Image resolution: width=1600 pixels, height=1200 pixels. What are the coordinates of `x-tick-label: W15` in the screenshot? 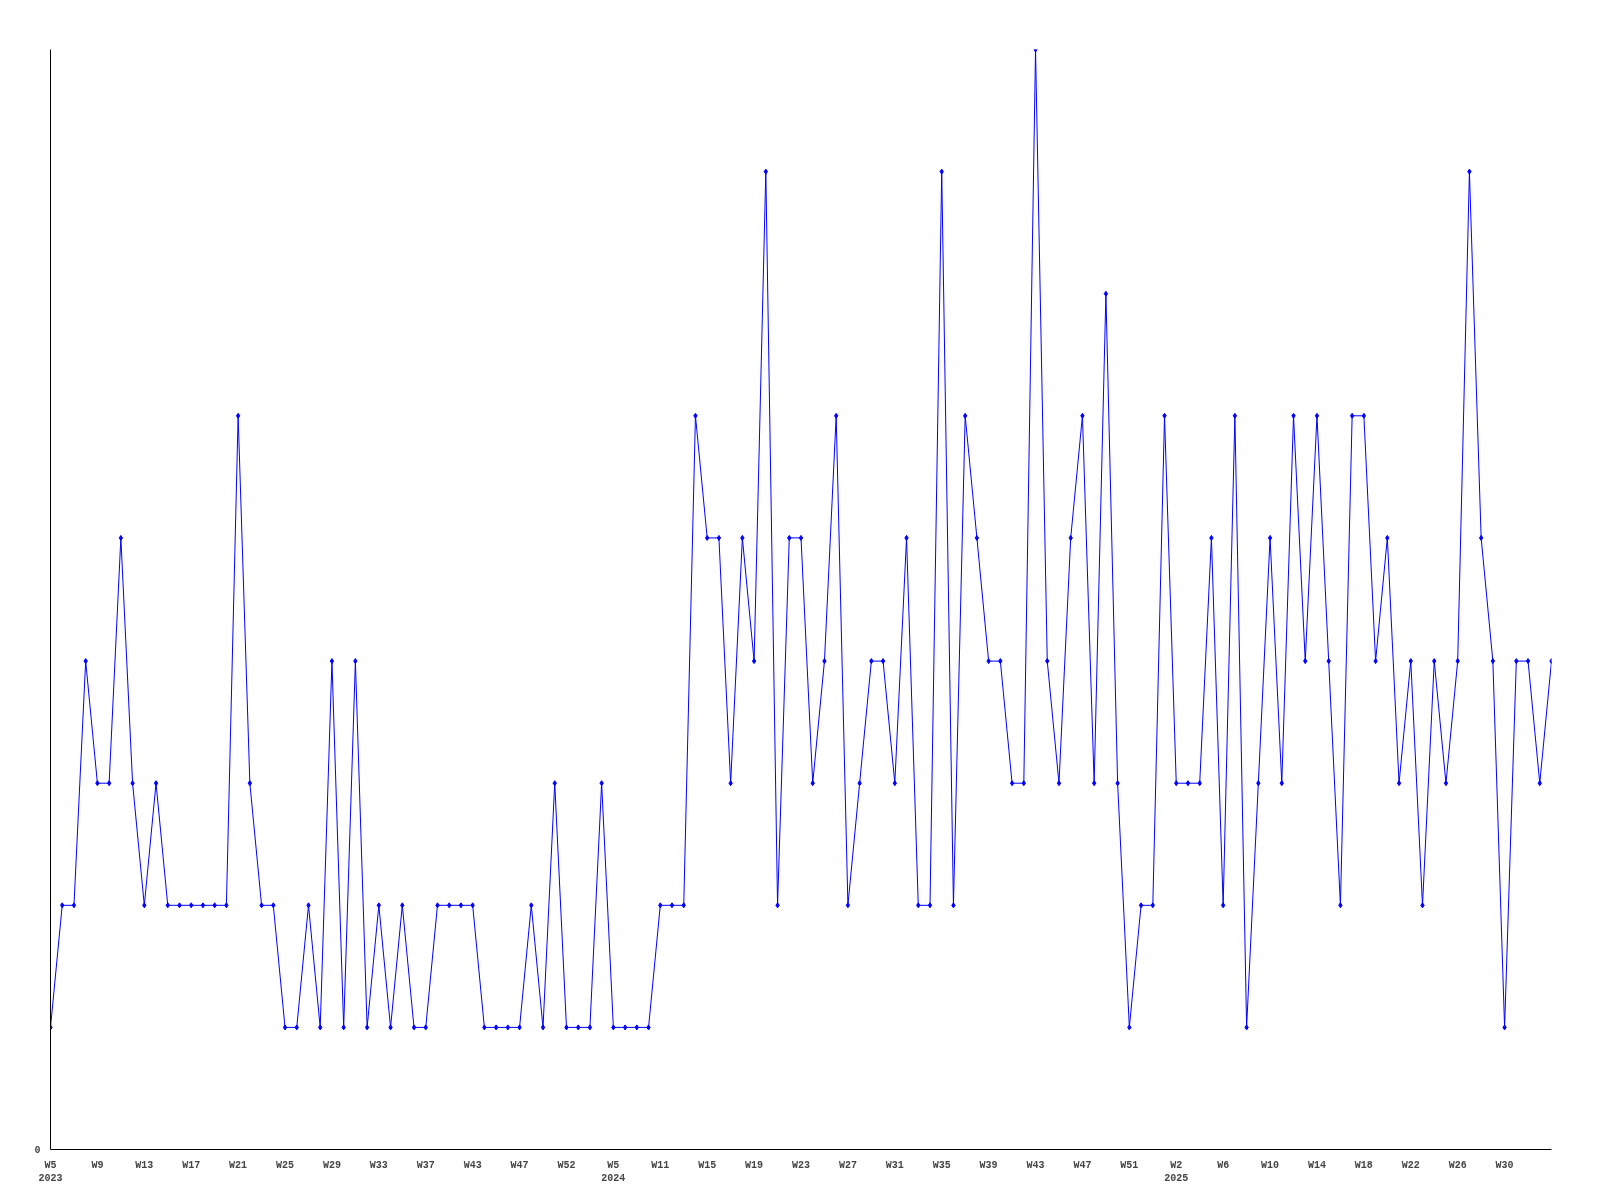 It's located at (707, 1165).